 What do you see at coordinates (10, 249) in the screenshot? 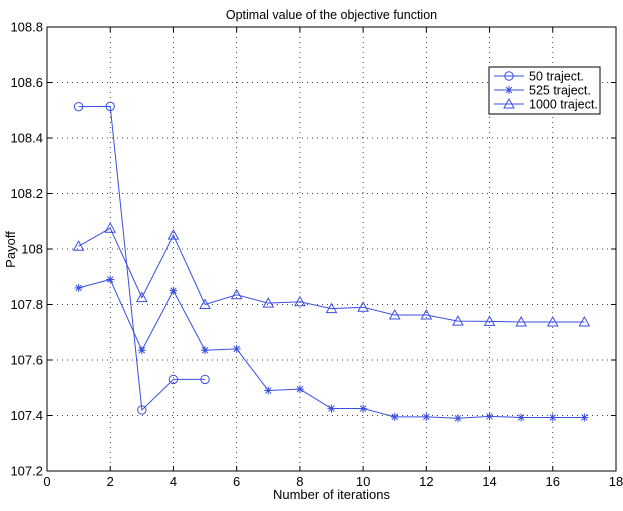
I see `y-axis-label: Payoff` at bounding box center [10, 249].